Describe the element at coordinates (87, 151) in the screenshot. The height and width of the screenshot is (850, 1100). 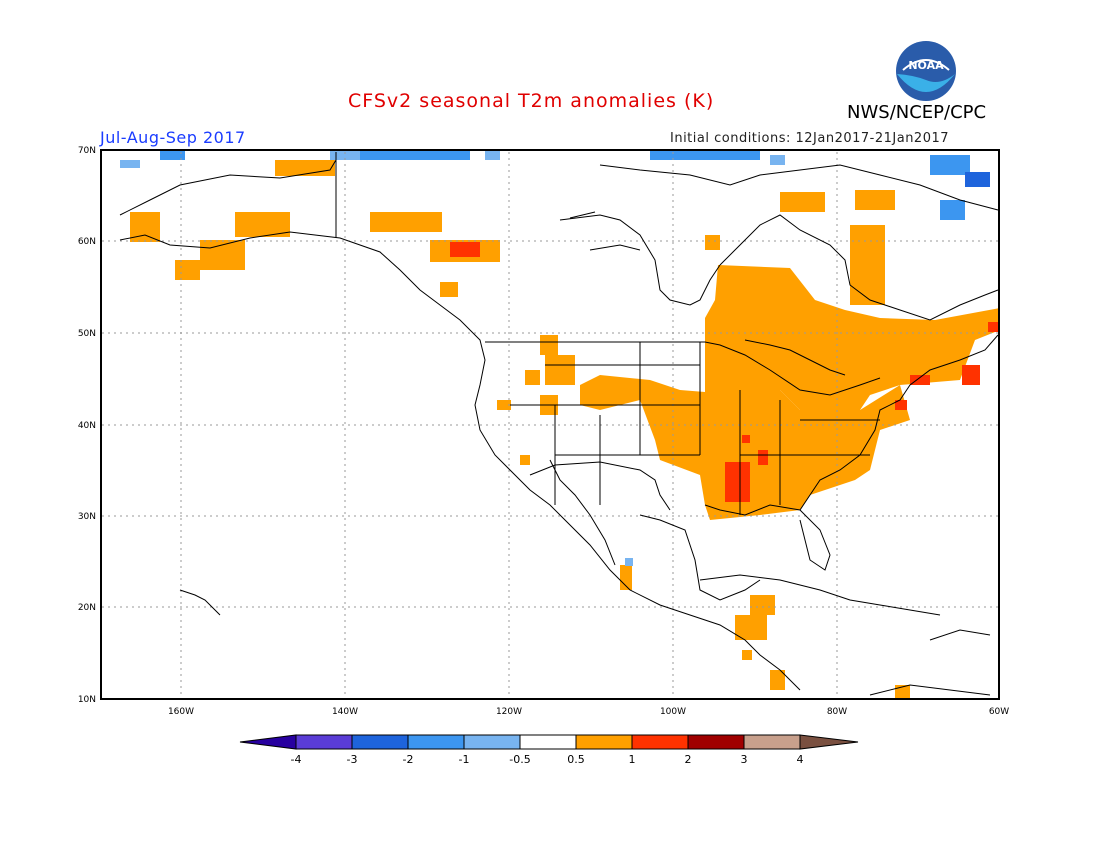
I see `lat-tick-70: 70N` at that location.